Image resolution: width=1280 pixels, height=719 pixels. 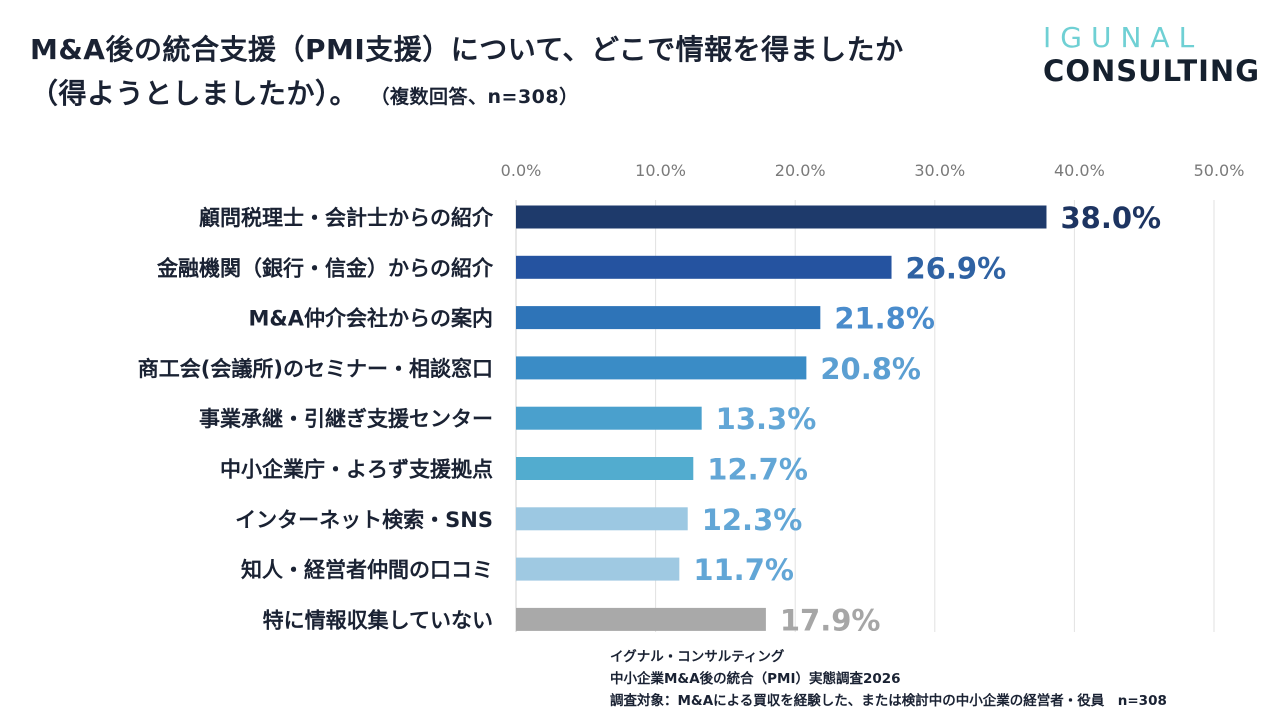 I want to click on category-label: 顧問税理士・会計士からの紹介, so click(x=346, y=218).